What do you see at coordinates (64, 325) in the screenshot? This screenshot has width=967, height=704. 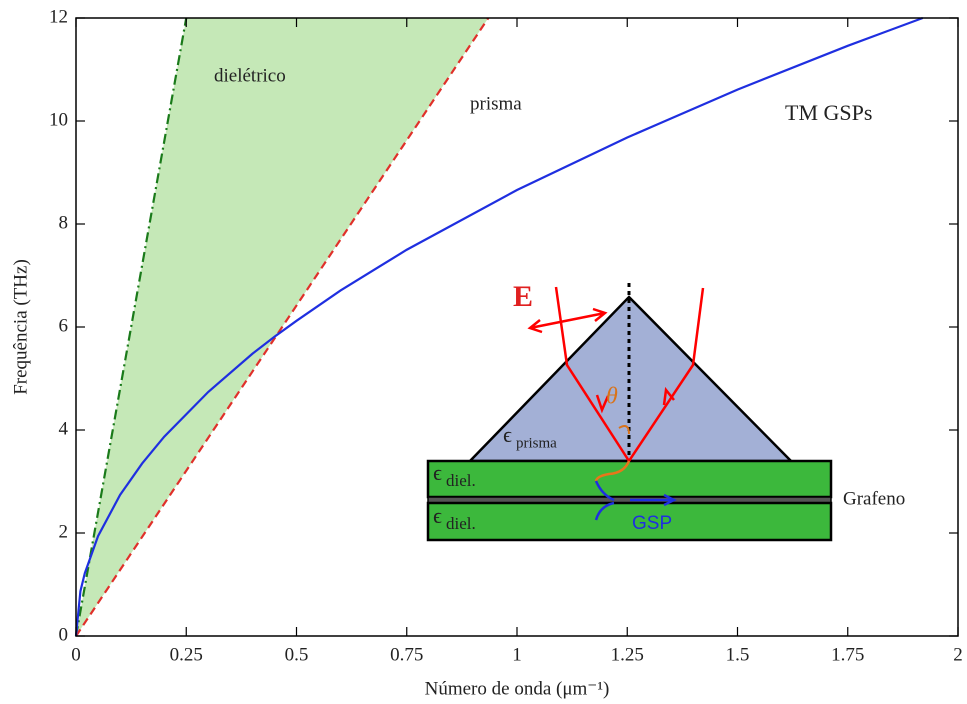 I see `y-tick-label: 6` at bounding box center [64, 325].